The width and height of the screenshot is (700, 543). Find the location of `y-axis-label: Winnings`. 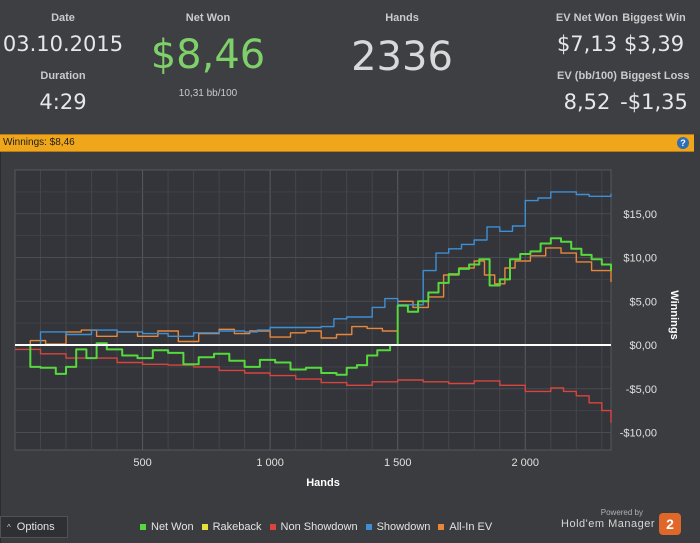

y-axis-label: Winnings is located at coordinates (674, 314).